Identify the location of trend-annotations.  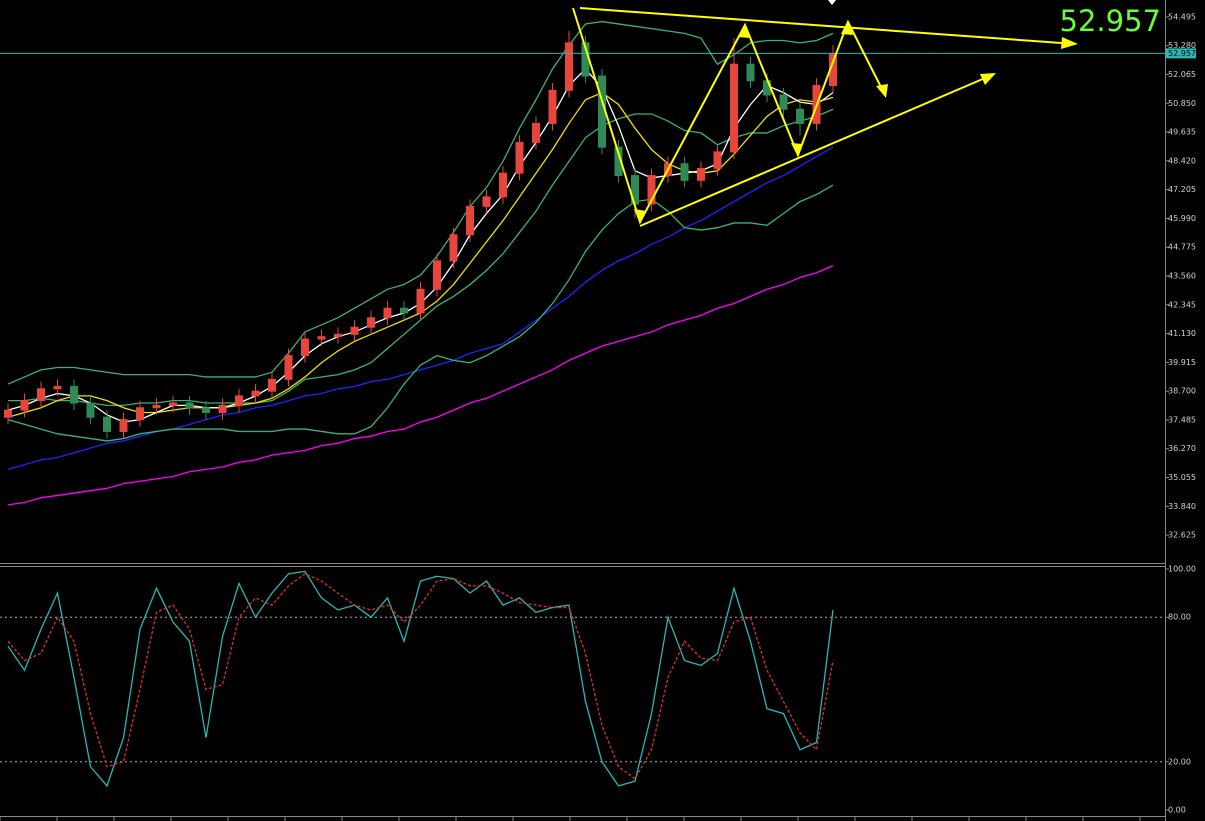
(825, 117).